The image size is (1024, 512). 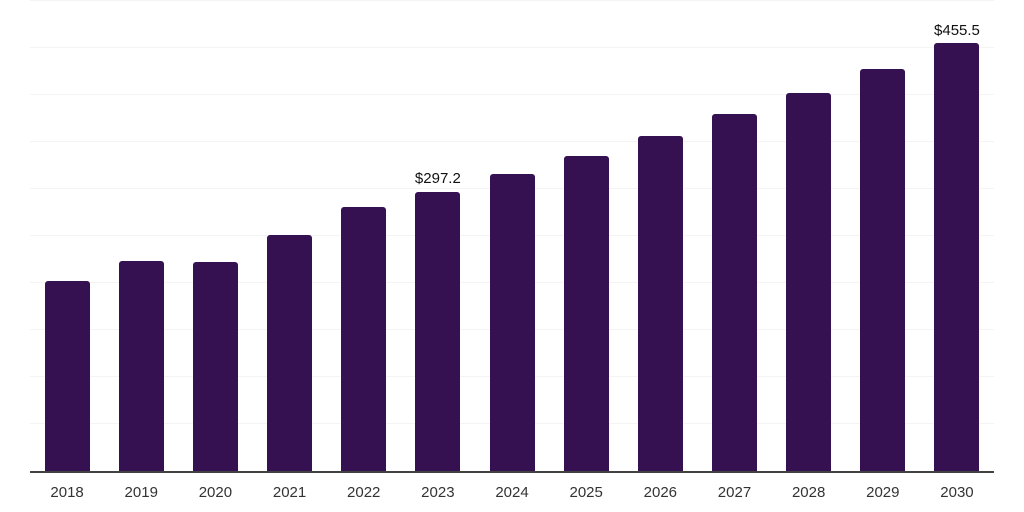 What do you see at coordinates (67, 492) in the screenshot?
I see `x-tick-label: 2018` at bounding box center [67, 492].